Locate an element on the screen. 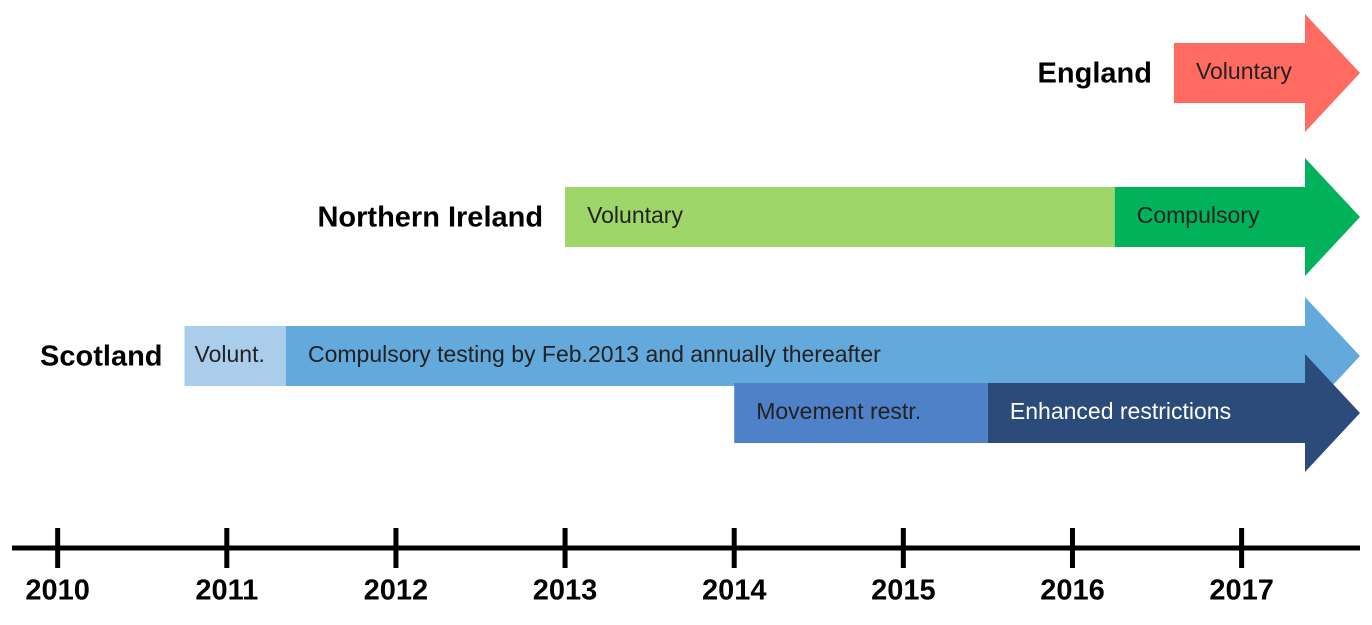  tick-label: 2014 is located at coordinates (734, 591).